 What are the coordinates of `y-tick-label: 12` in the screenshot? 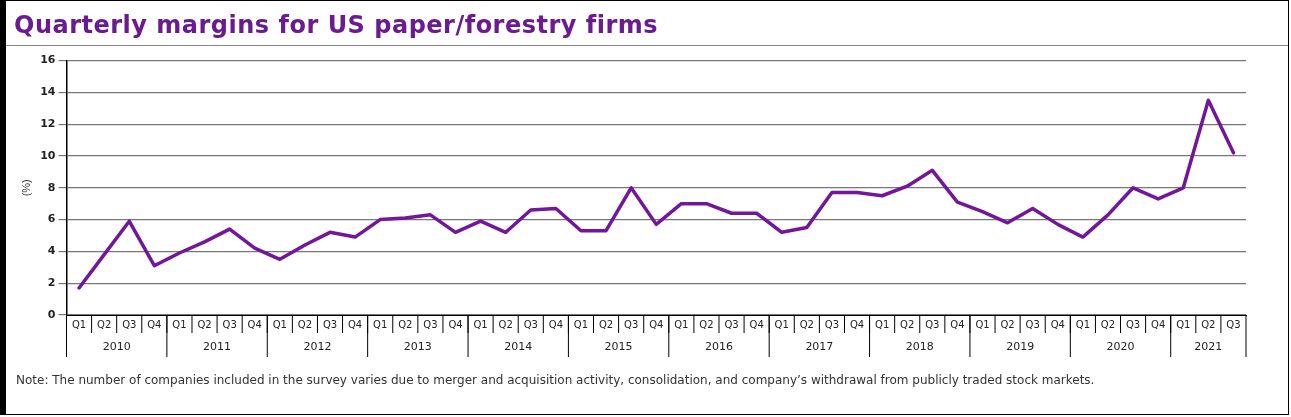 It's located at (48, 124).